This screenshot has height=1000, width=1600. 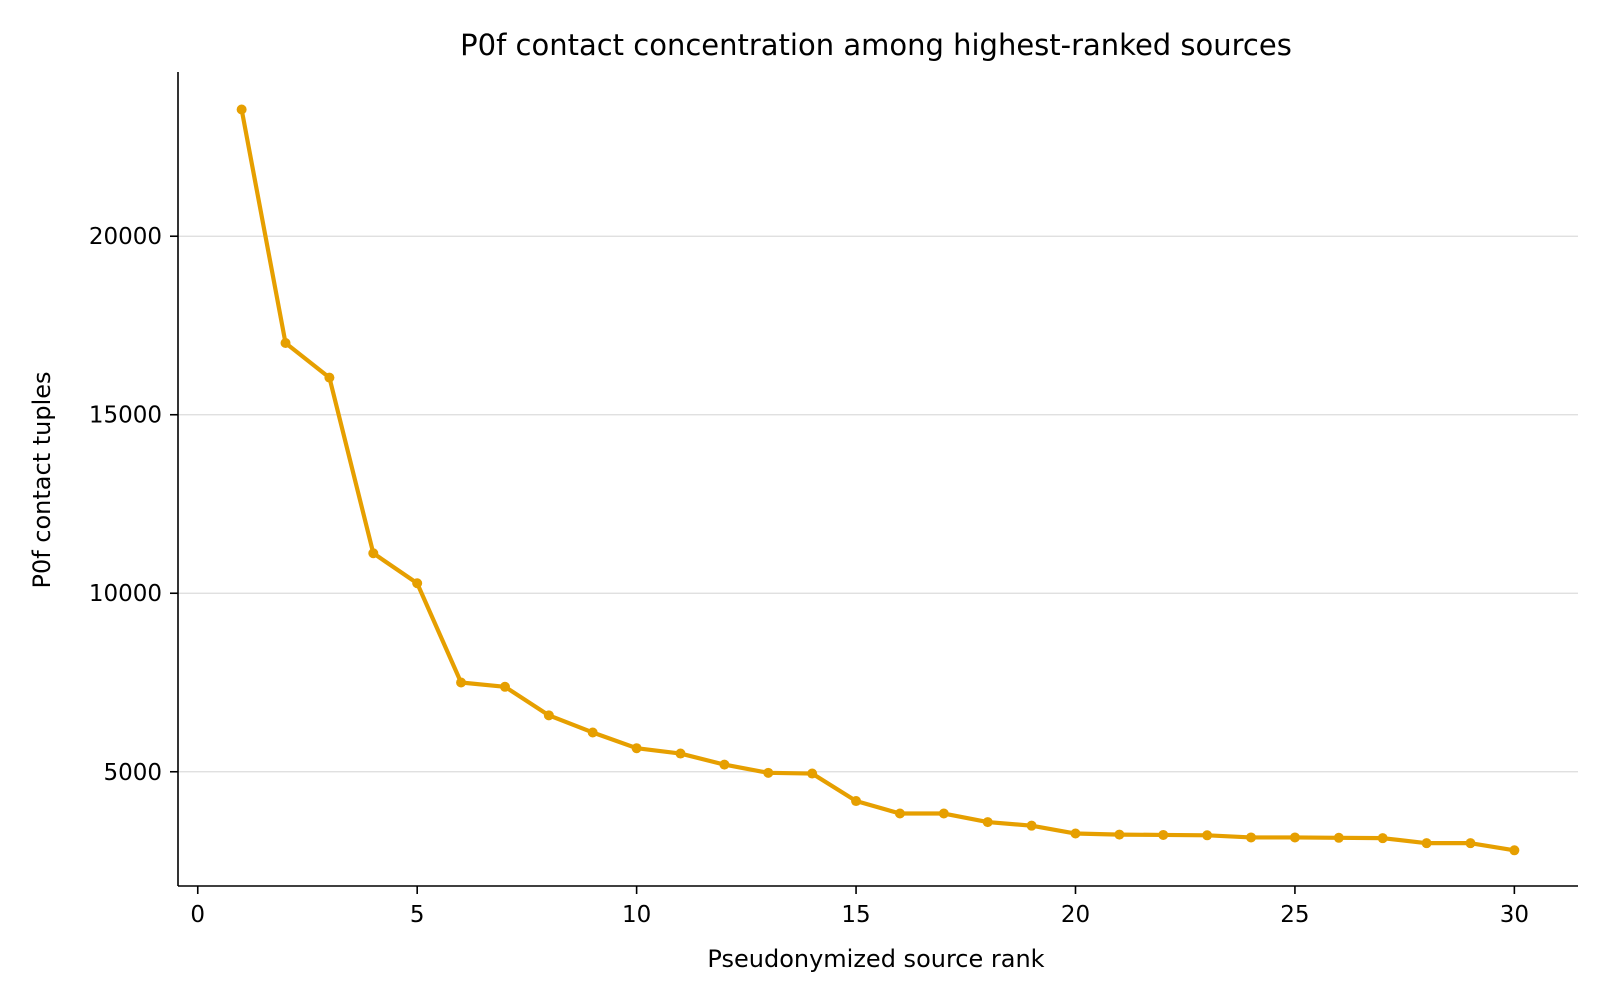 What do you see at coordinates (197, 915) in the screenshot?
I see `x-tick-label: 0` at bounding box center [197, 915].